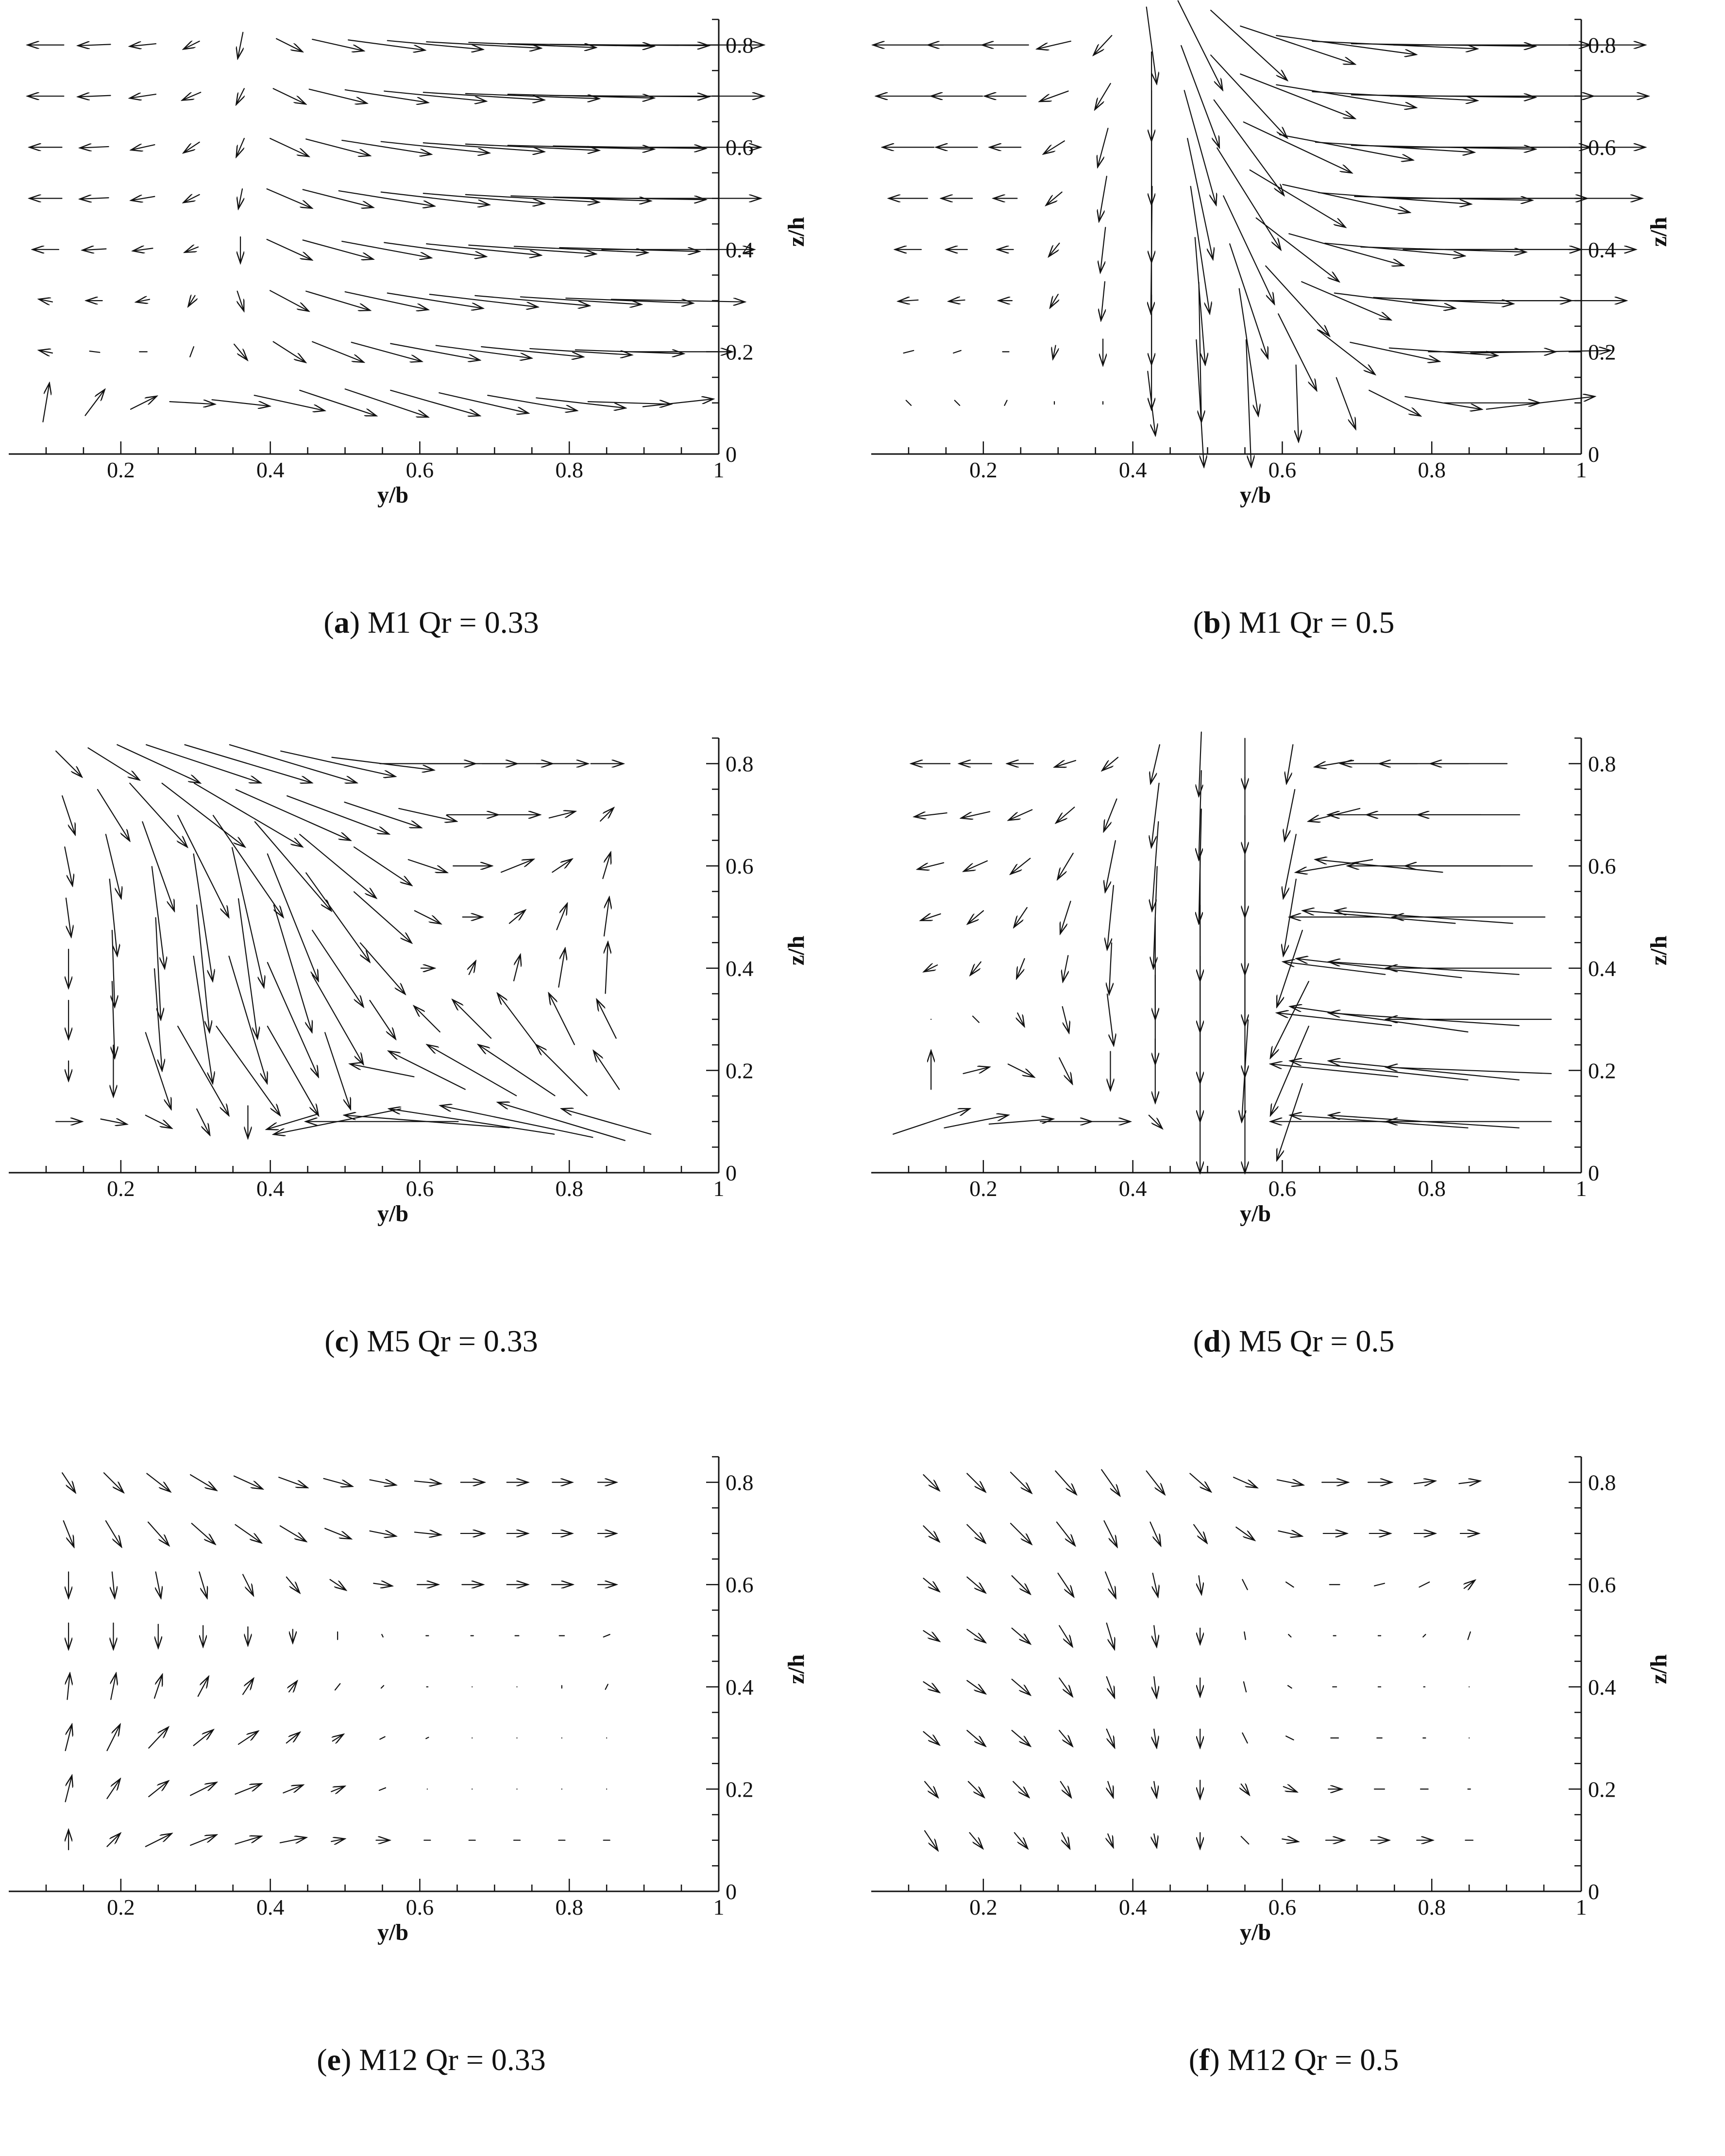 This screenshot has height=2156, width=1725. Describe the element at coordinates (409, 1700) in the screenshot. I see `vector-plot-e: 0.2 0.4 0.6 0.8 10 0.2 0.4 0.6 0.8 y/b z/h` at that location.